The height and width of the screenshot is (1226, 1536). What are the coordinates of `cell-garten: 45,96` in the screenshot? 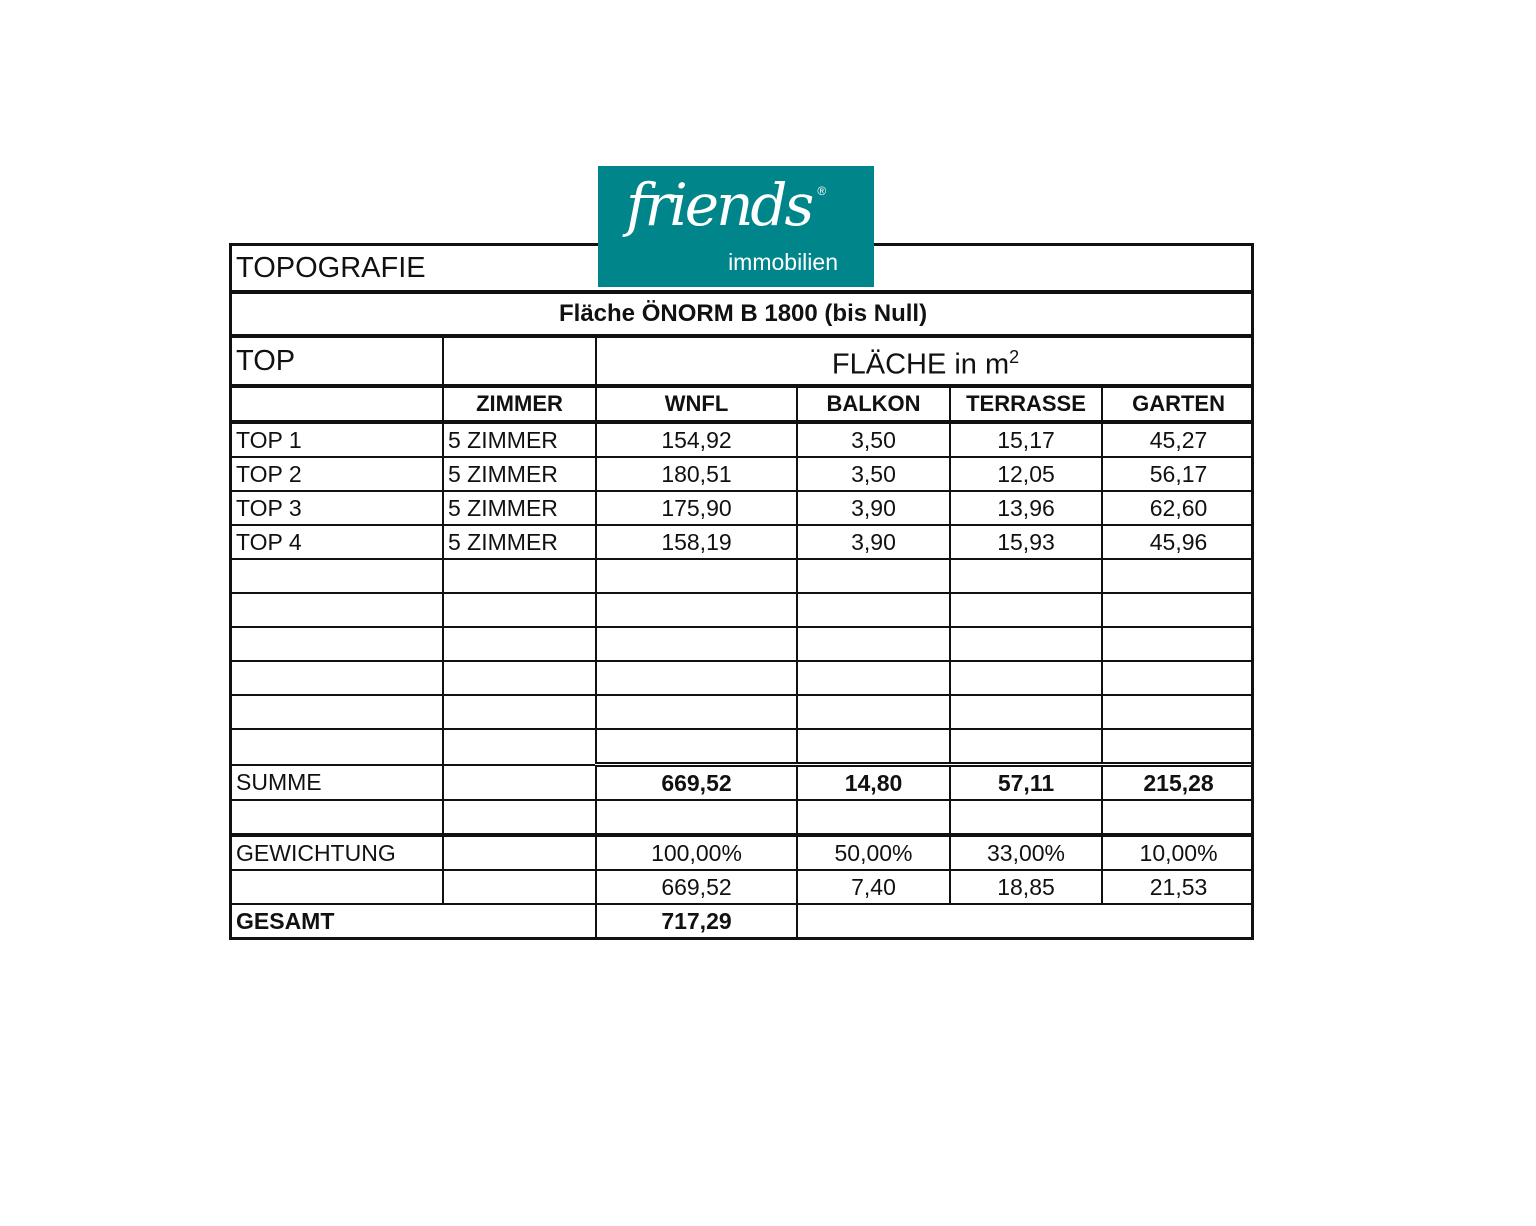 It's located at (1177, 542).